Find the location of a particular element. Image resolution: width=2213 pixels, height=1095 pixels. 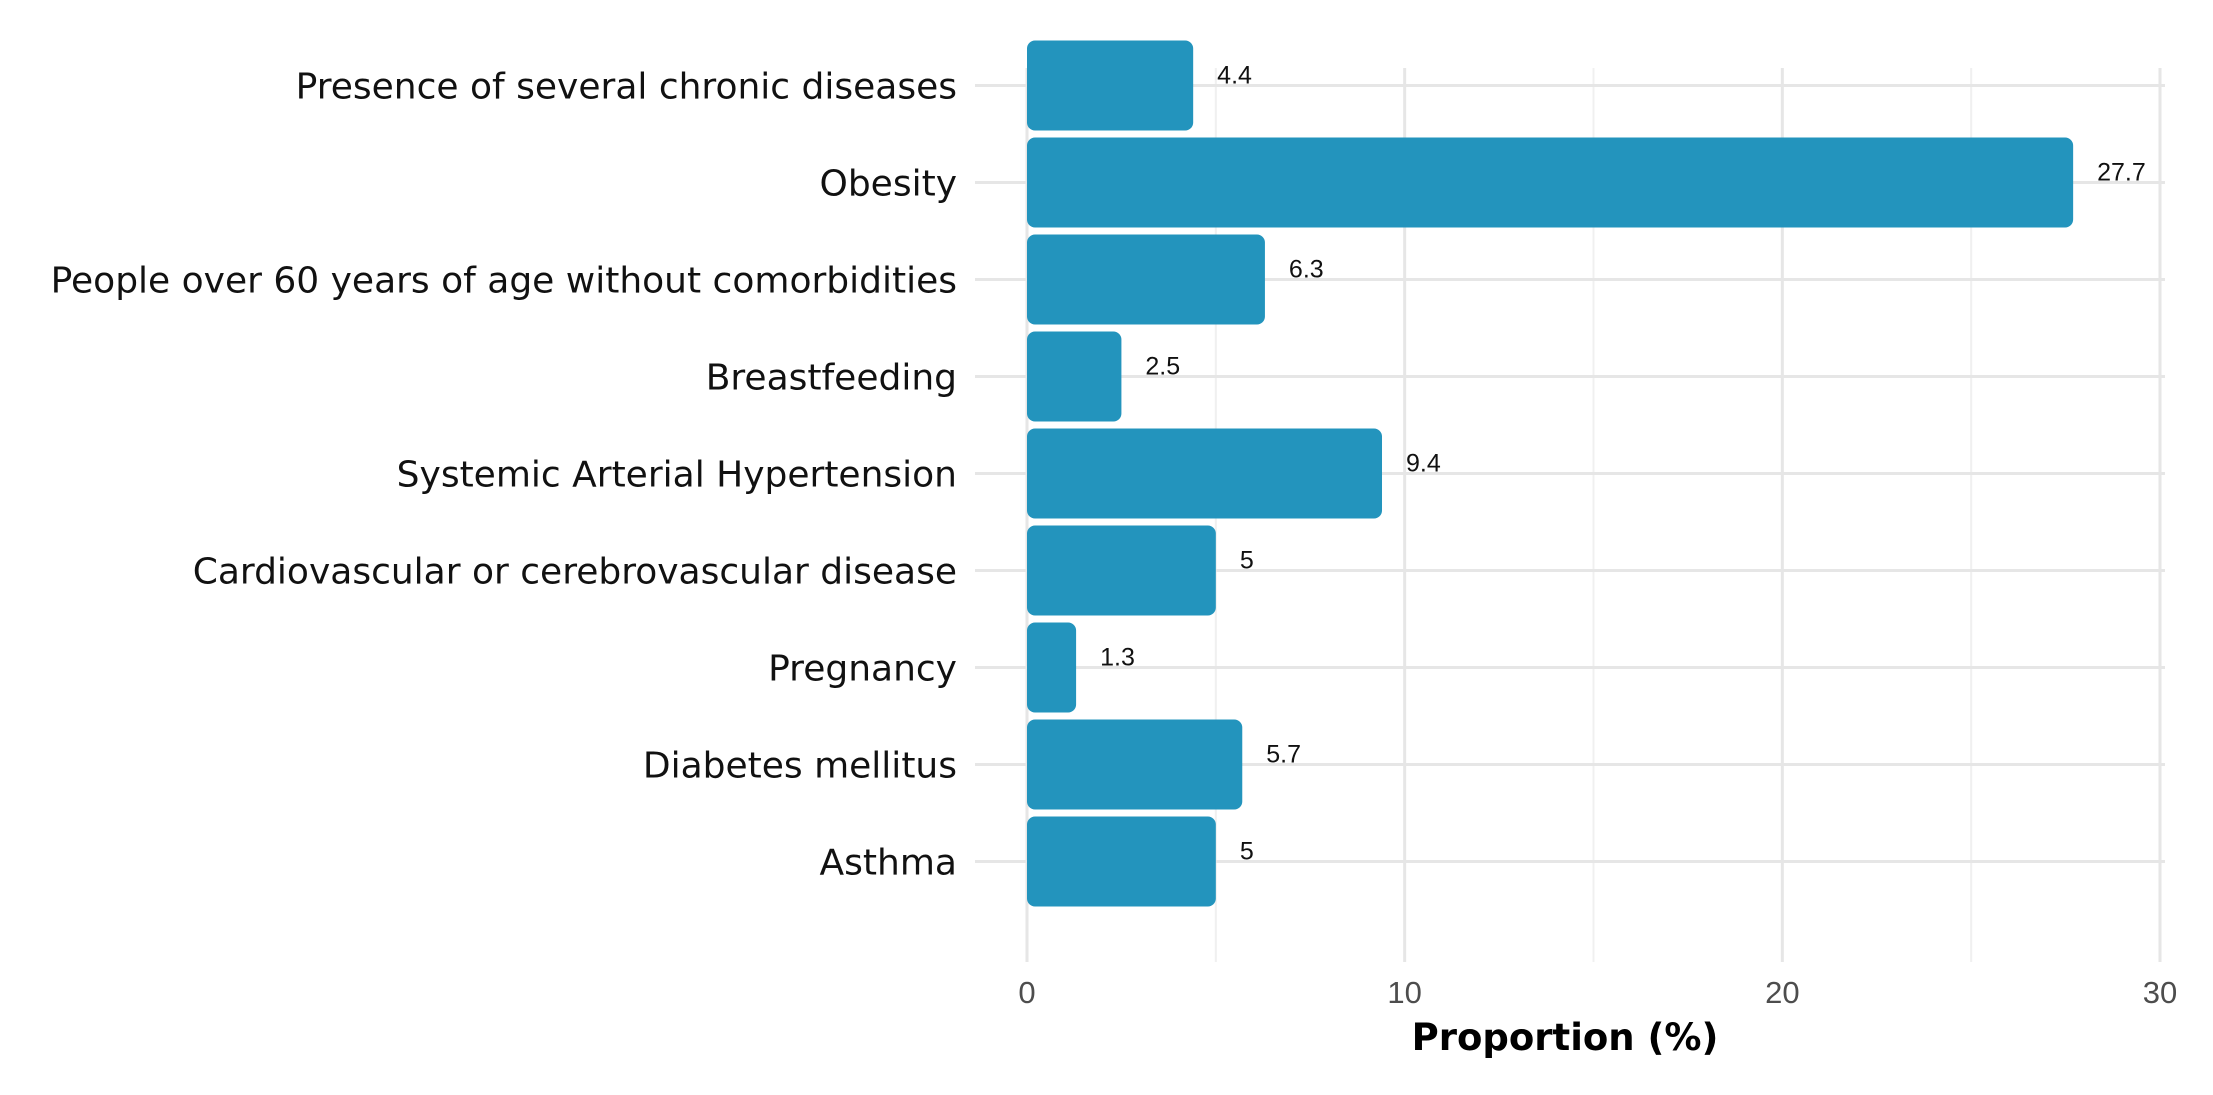

category-label: Systemic Arterial Hypertension is located at coordinates (677, 475).